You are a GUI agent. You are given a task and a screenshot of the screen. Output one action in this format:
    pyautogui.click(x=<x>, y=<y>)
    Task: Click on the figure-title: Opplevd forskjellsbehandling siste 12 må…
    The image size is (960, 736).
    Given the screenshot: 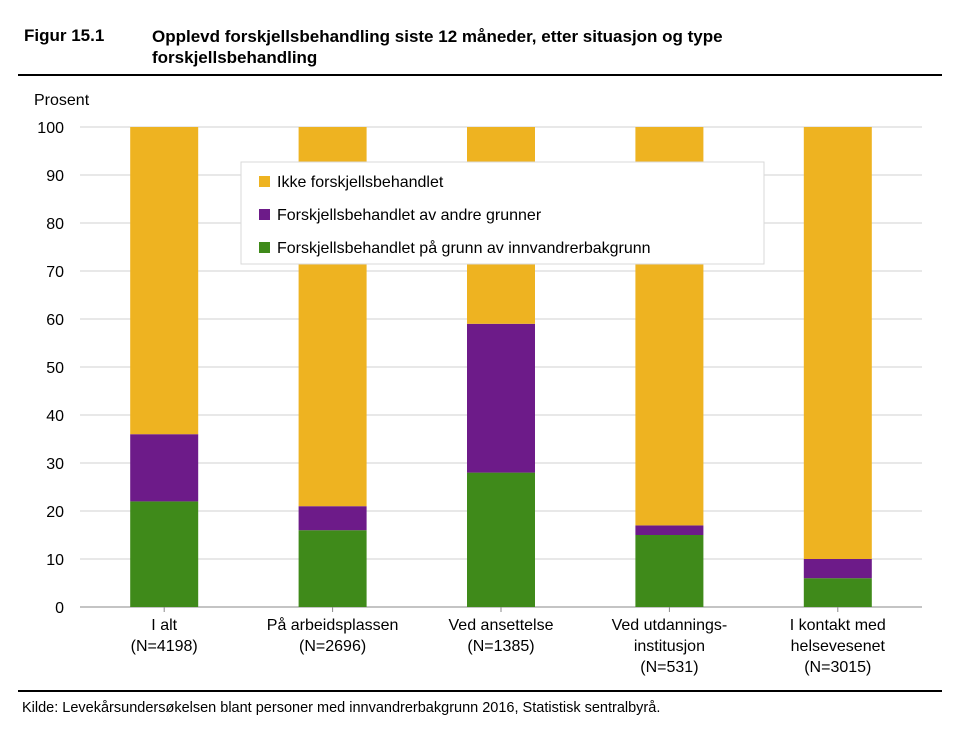 What is the action you would take?
    pyautogui.click(x=437, y=47)
    